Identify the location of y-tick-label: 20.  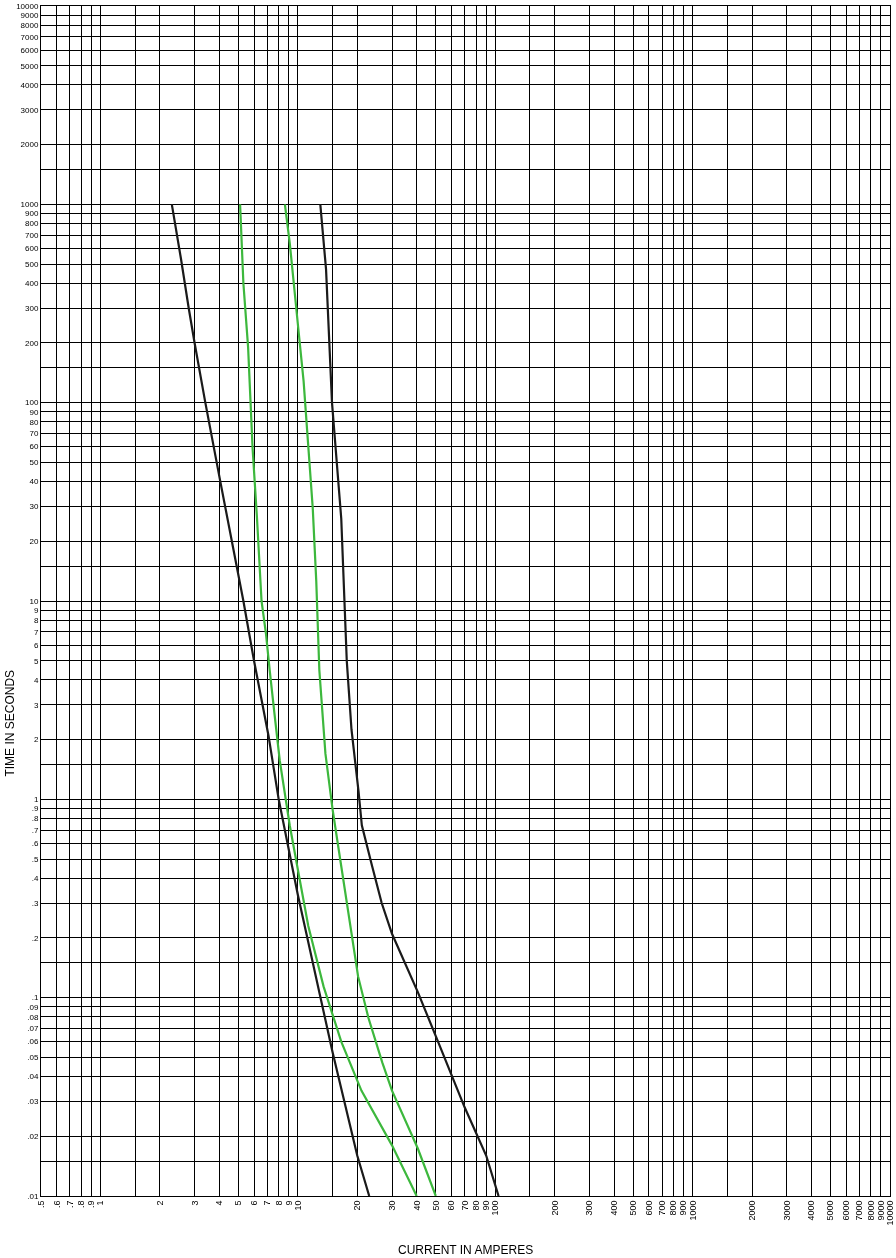
(34, 542).